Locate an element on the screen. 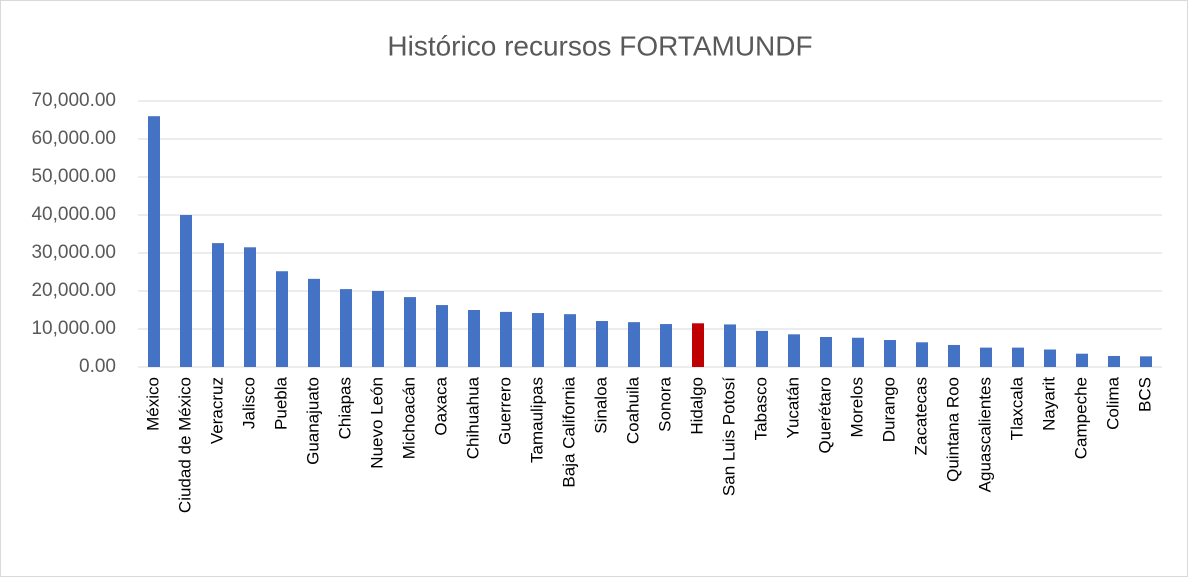 The image size is (1188, 577). x-tick-label: Nayarit is located at coordinates (1048, 404).